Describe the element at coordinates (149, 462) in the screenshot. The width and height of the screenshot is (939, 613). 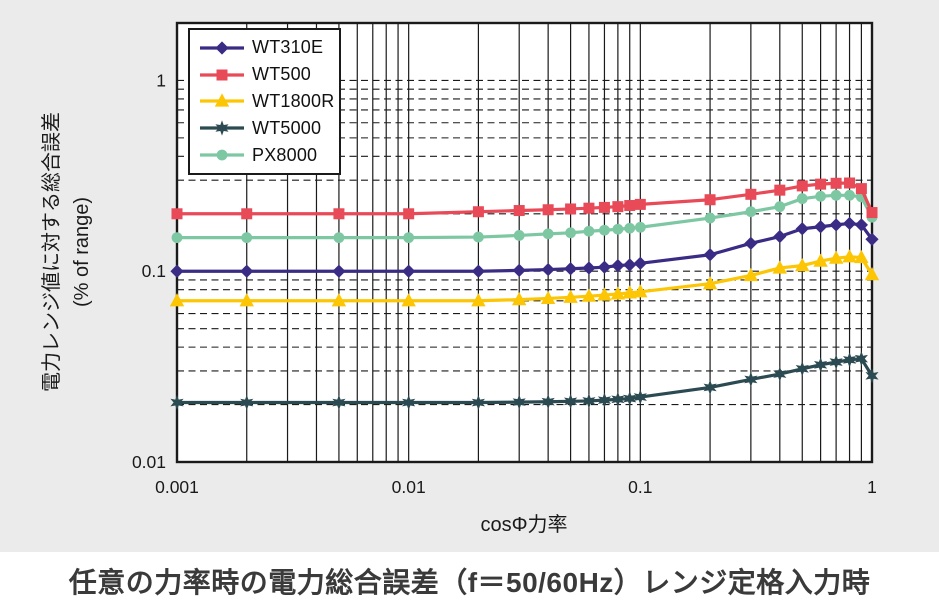
I see `y-tick-label: 0.01` at that location.